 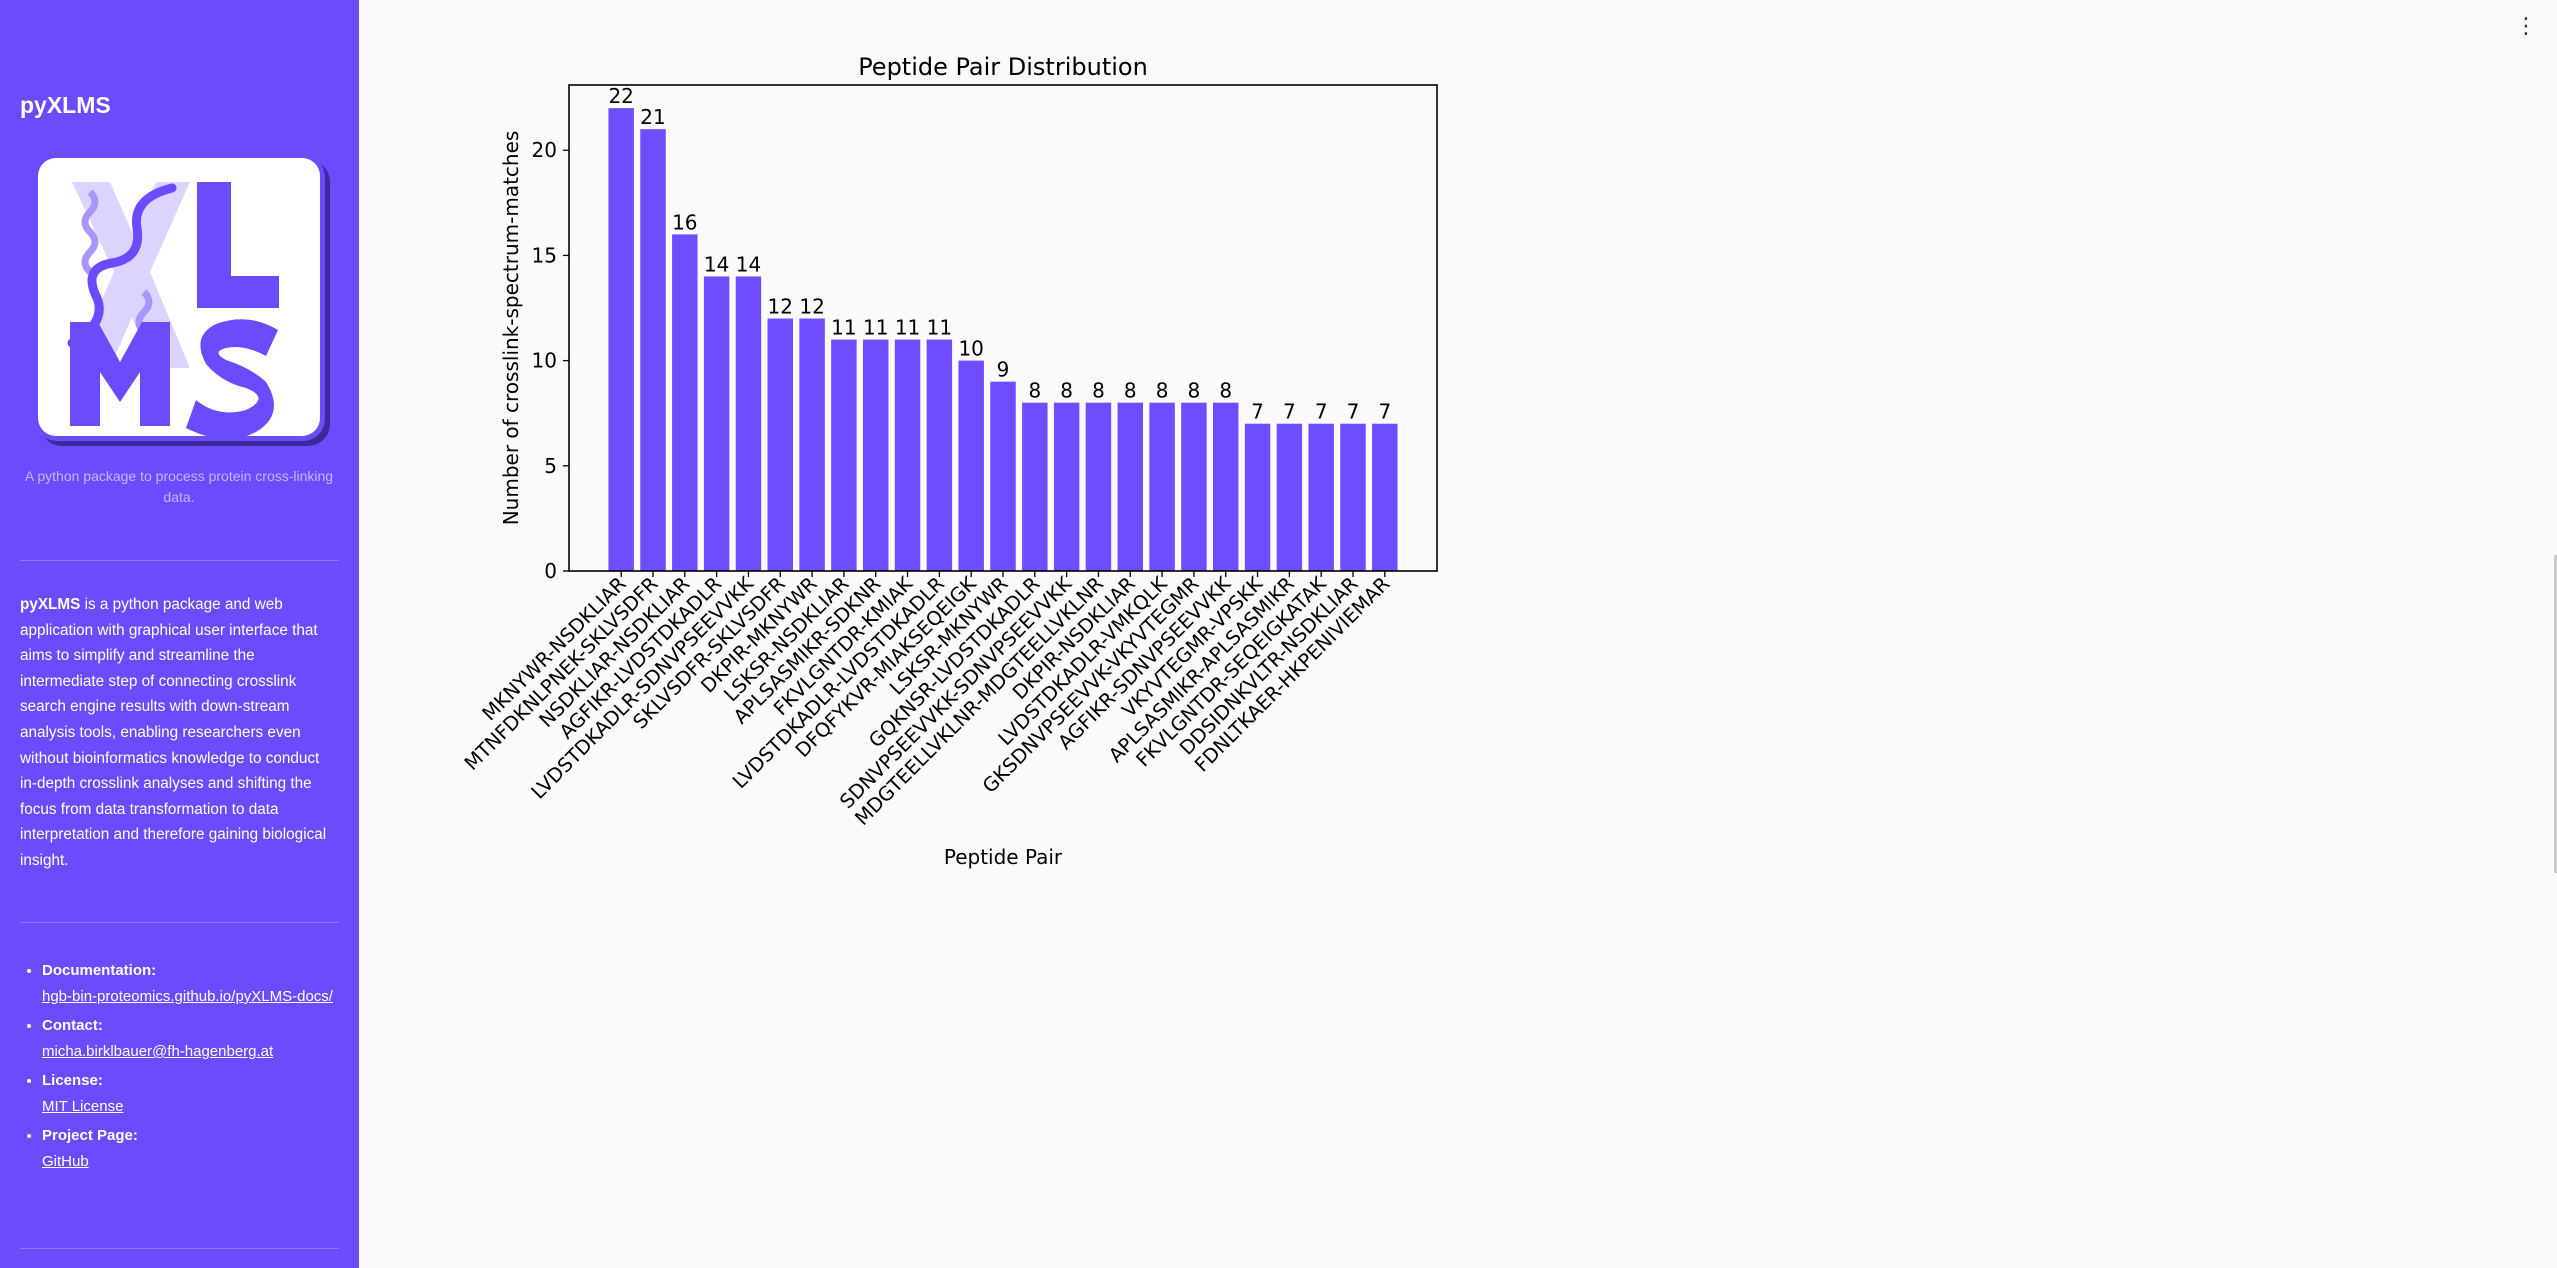 I want to click on bar-value-label: 16, so click(x=684, y=222).